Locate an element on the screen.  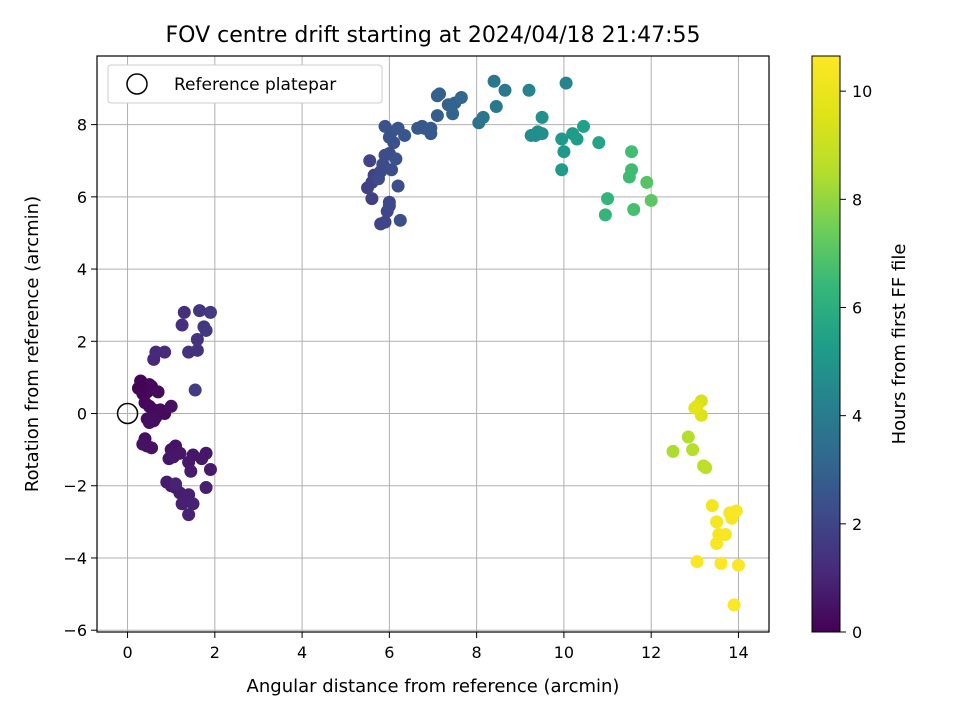
x-tick-label: 4 is located at coordinates (302, 652).